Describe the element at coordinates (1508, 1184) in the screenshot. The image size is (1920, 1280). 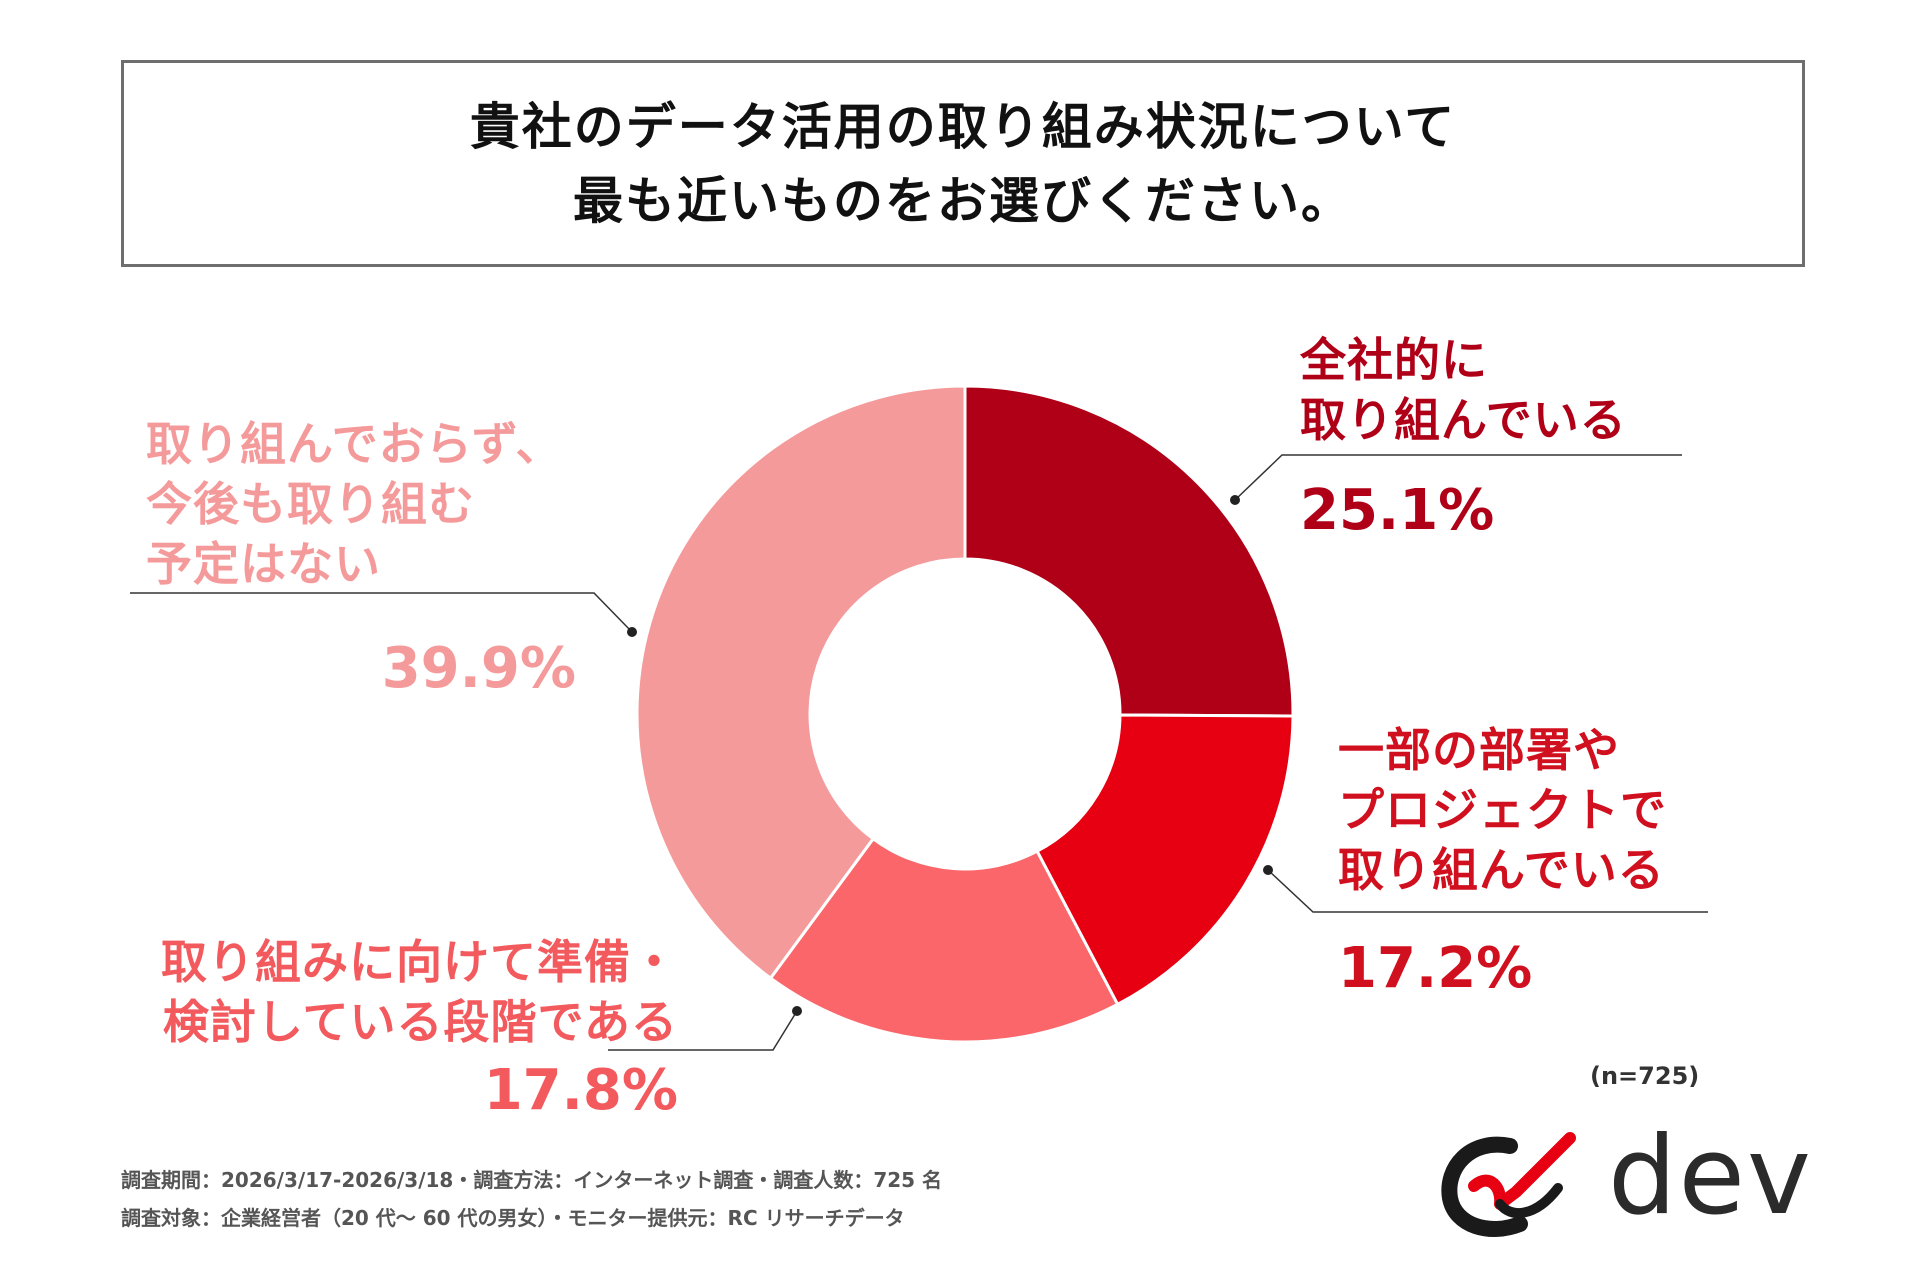
I see `dev-logo-mark-icon` at that location.